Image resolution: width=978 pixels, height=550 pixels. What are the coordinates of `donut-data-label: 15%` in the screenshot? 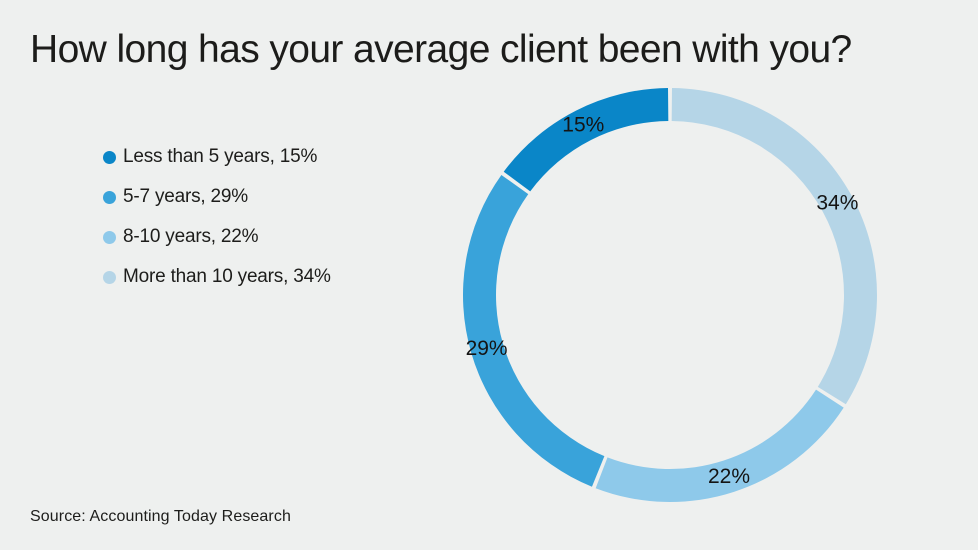 It's located at (583, 124).